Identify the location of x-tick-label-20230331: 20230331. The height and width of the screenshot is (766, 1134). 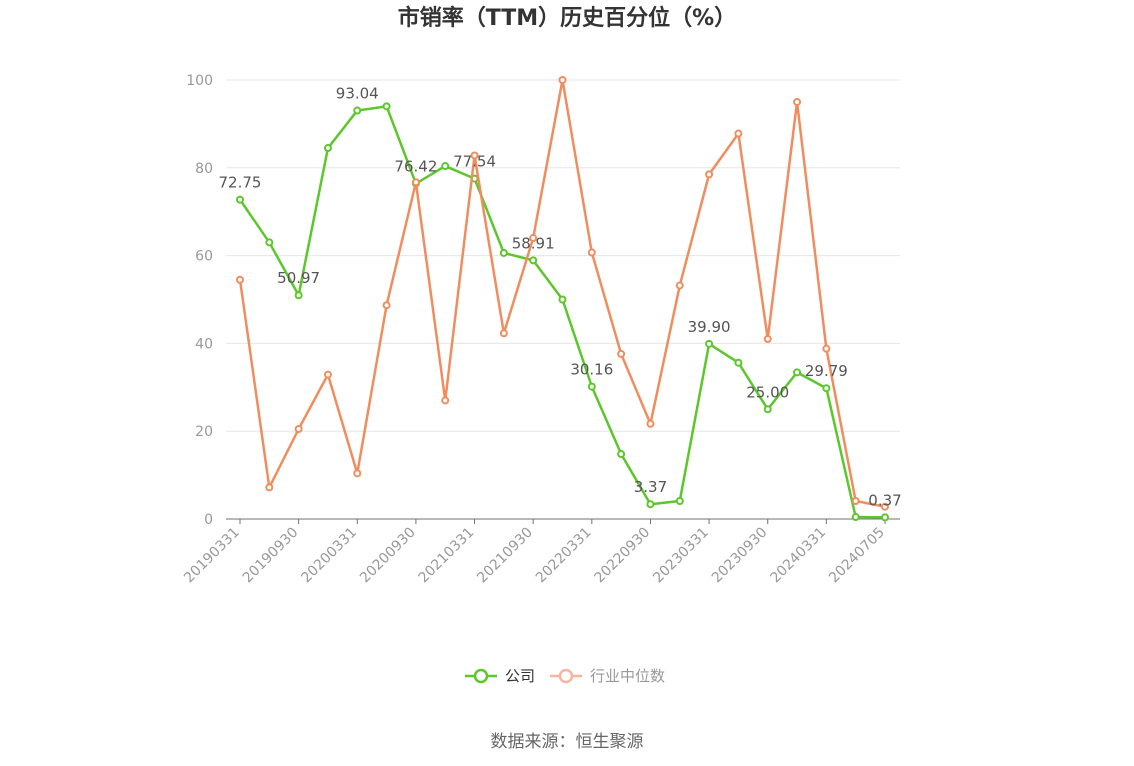
(681, 556).